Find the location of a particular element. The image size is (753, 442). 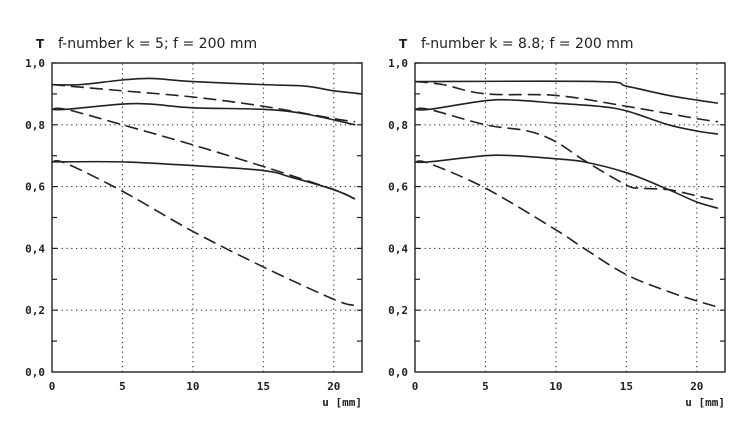

chart-title: f-number k = 8.8; f = 200 mm is located at coordinates (527, 44).